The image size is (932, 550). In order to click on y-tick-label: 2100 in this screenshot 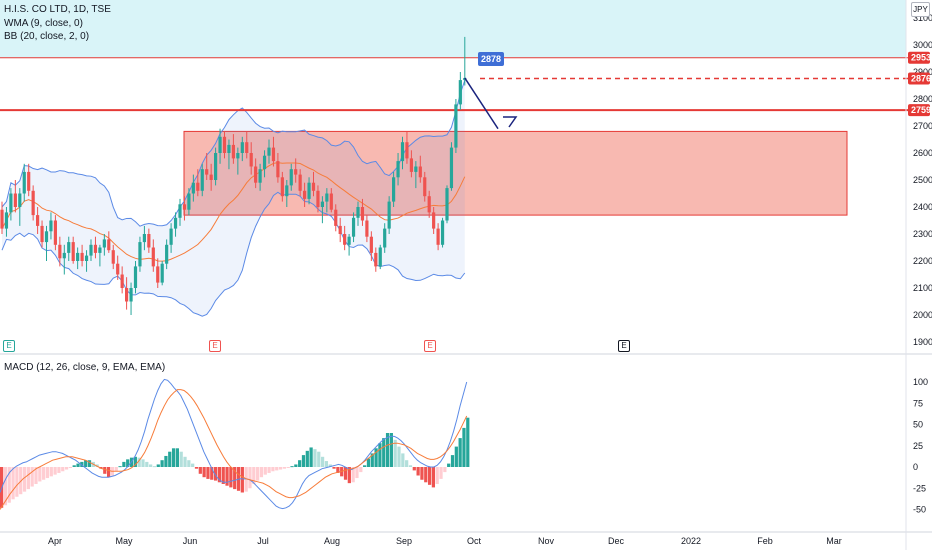, I will do `click(922, 288)`.